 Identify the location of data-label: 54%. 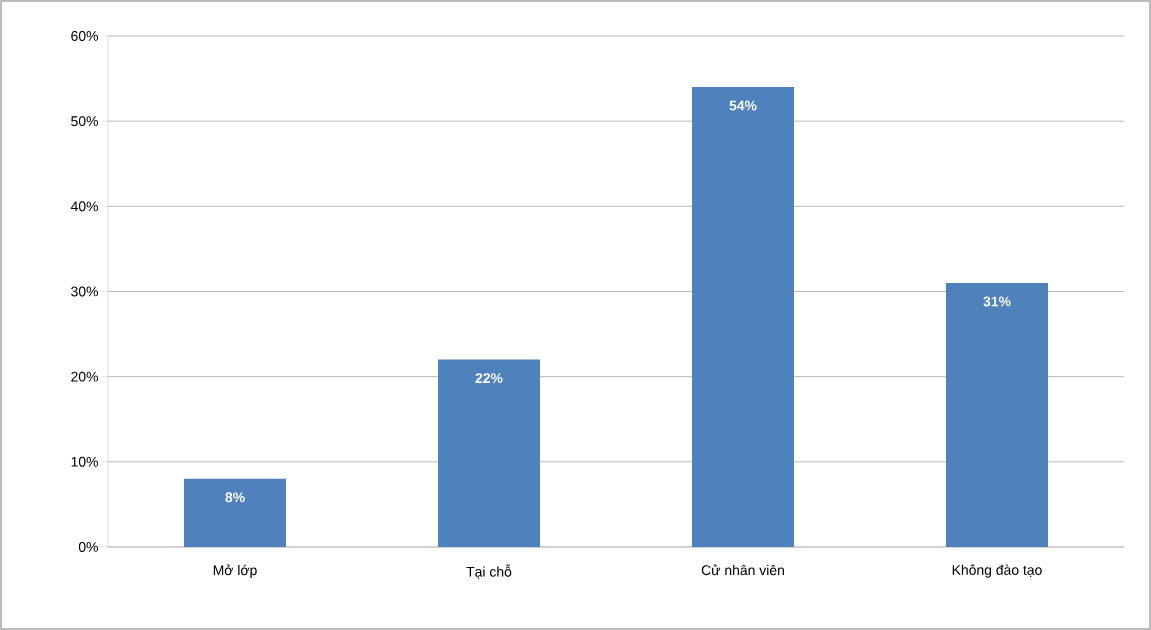
(743, 105).